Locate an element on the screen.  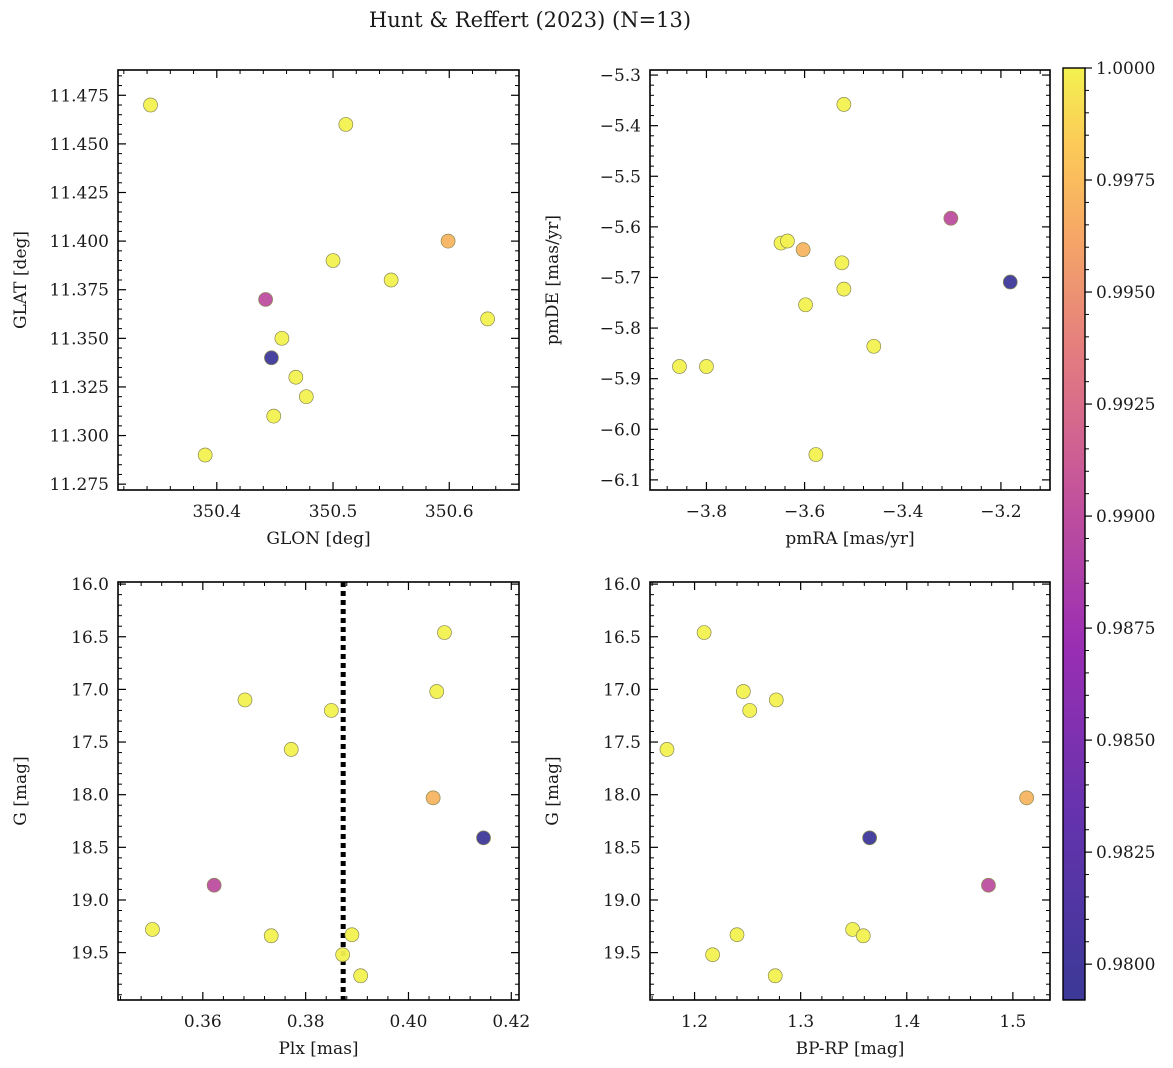
colorbar-tick-label: 0.9950 is located at coordinates (1125, 293).